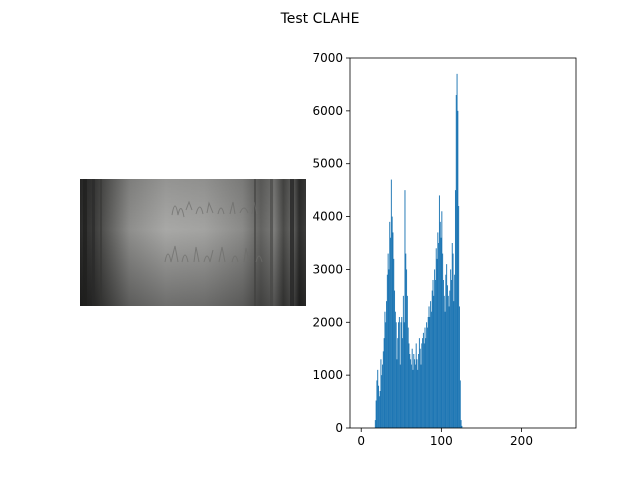  Describe the element at coordinates (327, 111) in the screenshot. I see `y-tick-label: 6000` at that location.